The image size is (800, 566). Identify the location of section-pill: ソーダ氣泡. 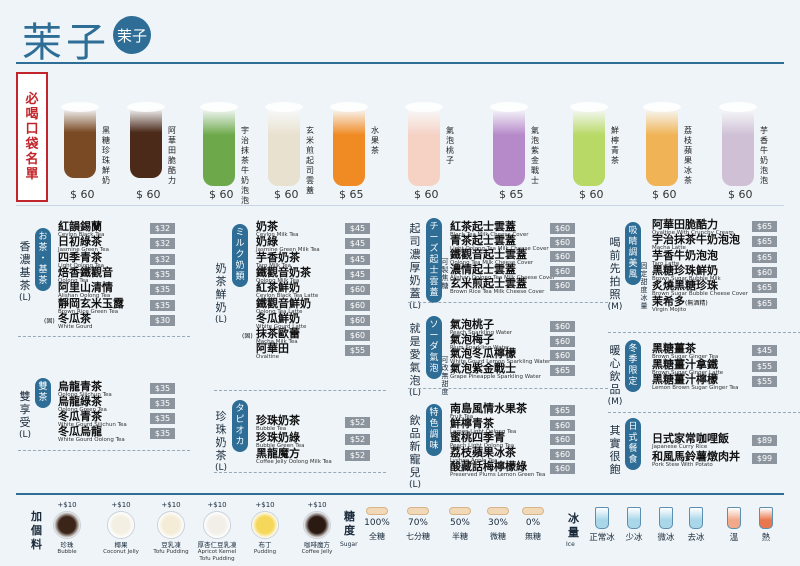
(434, 347).